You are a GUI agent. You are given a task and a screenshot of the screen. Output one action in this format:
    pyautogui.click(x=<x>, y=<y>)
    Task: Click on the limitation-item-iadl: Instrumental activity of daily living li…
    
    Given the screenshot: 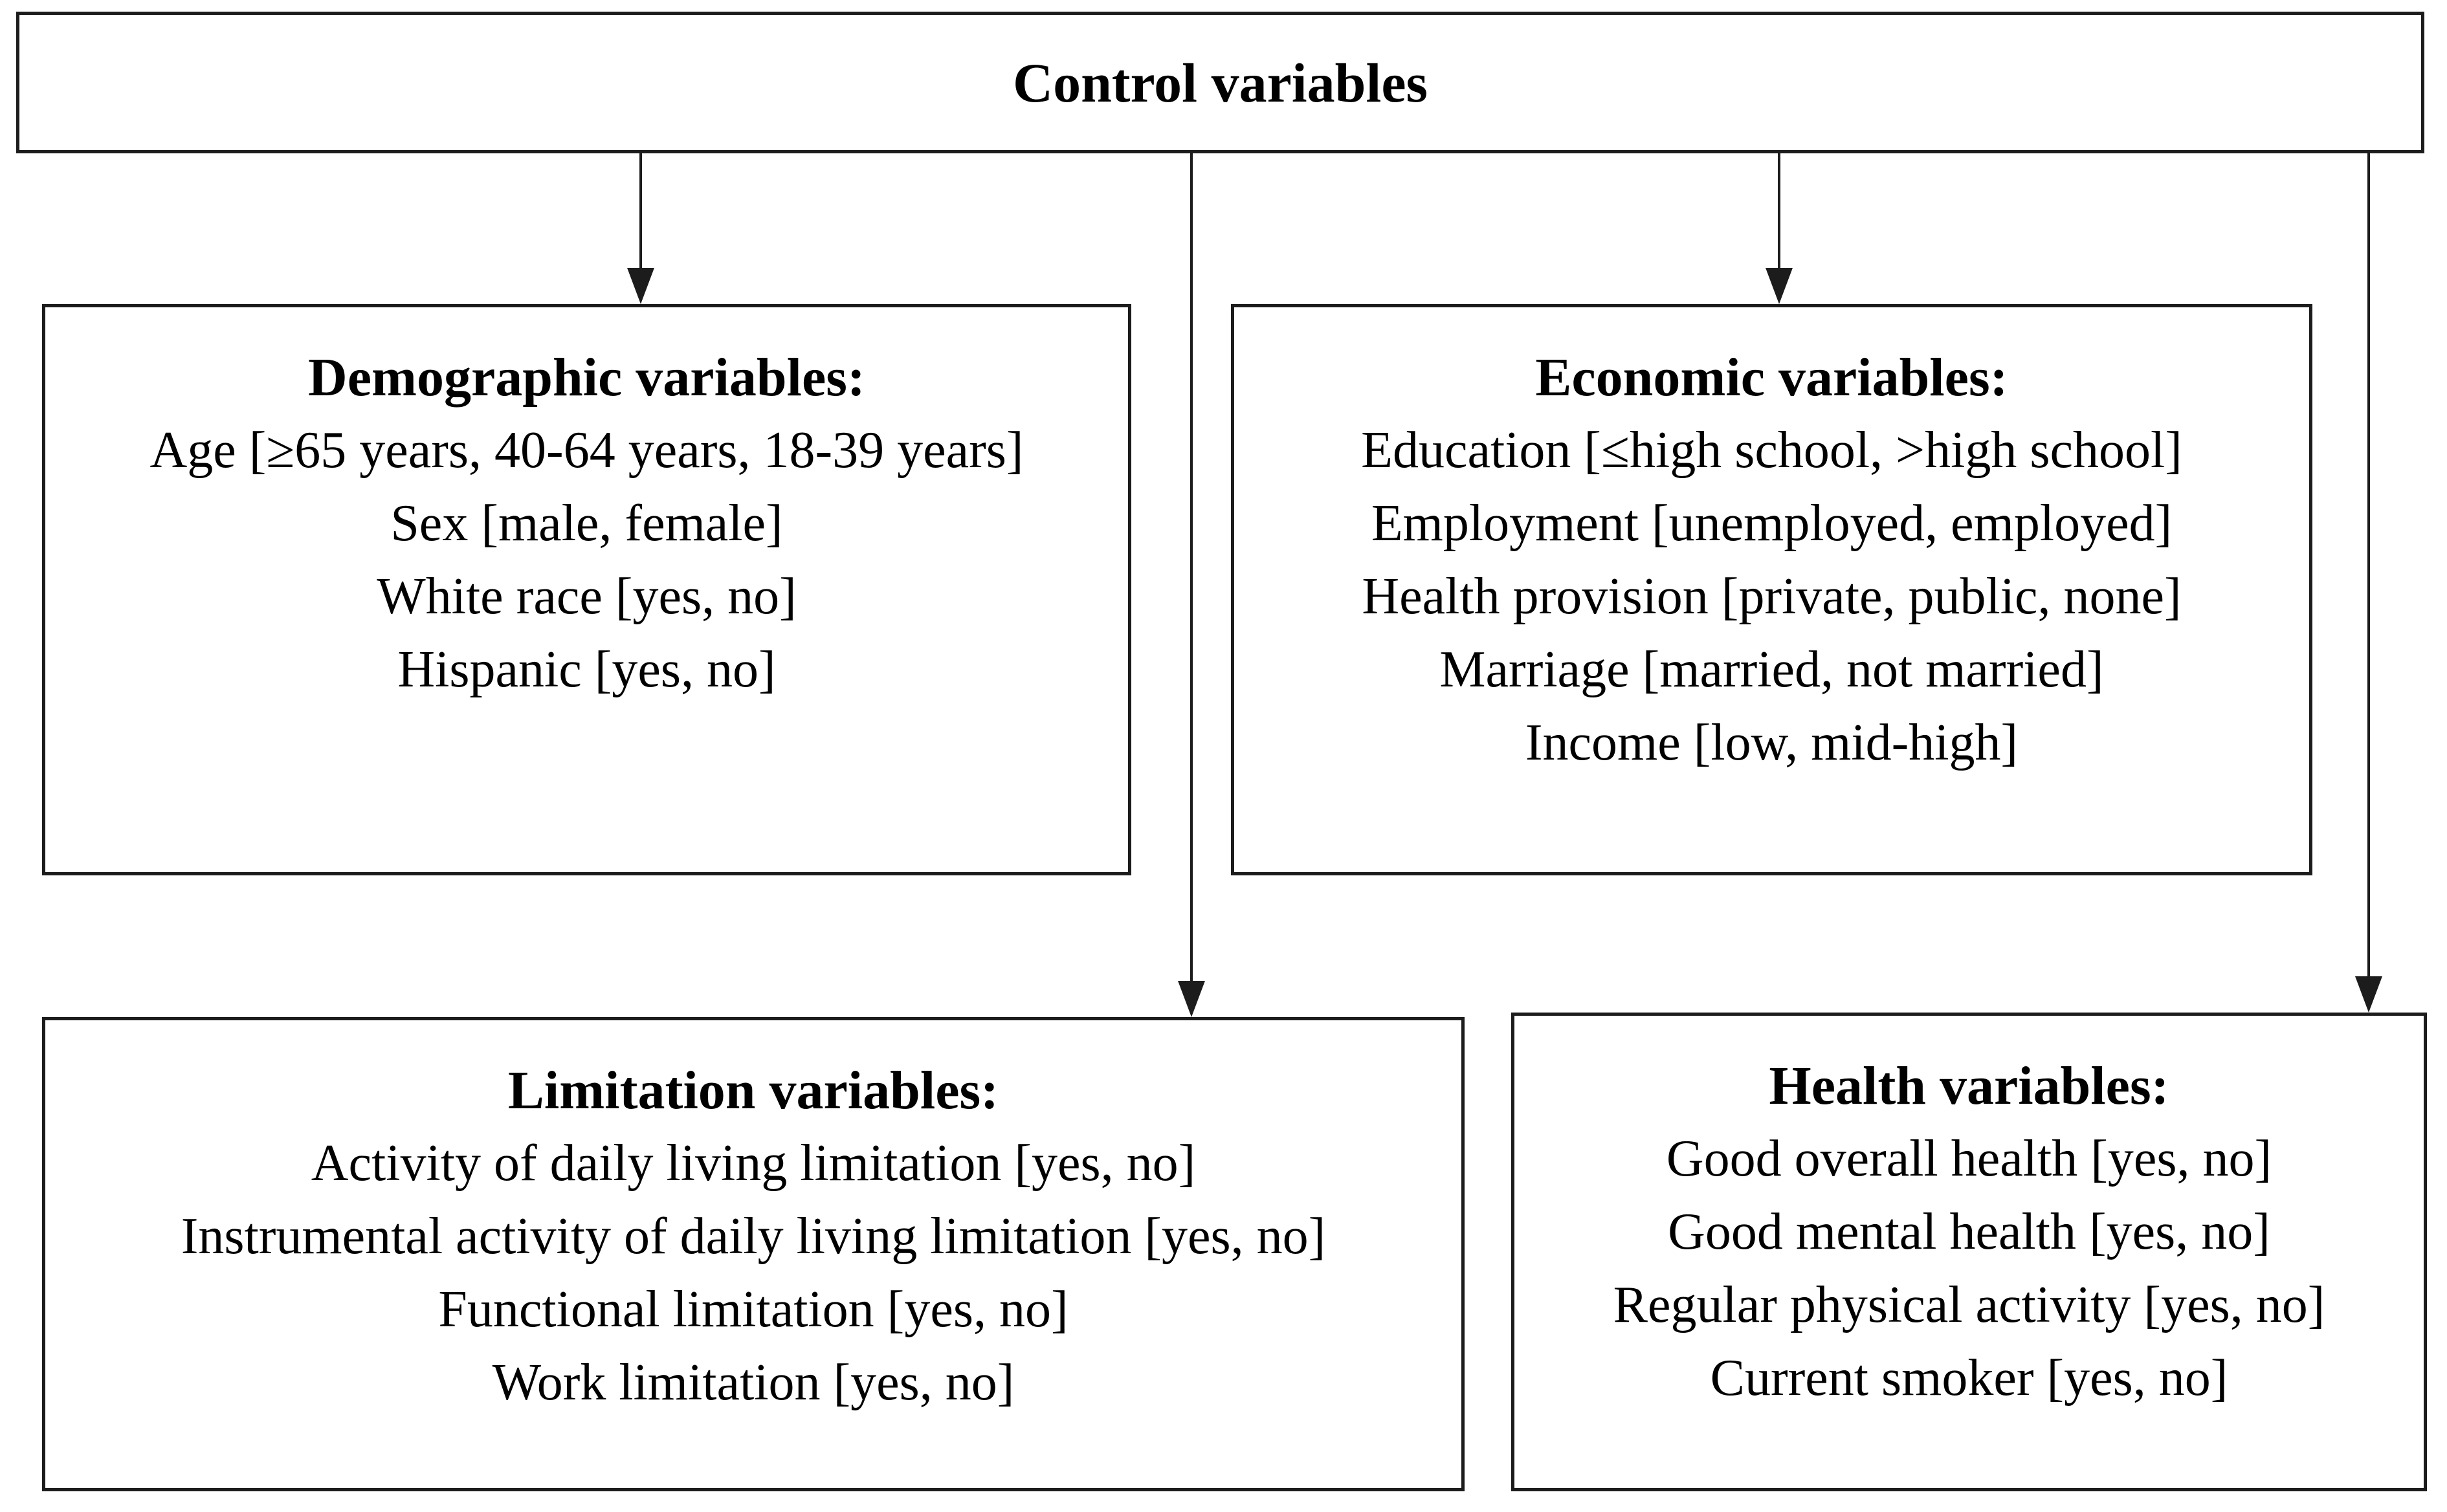 What is the action you would take?
    pyautogui.click(x=753, y=1236)
    